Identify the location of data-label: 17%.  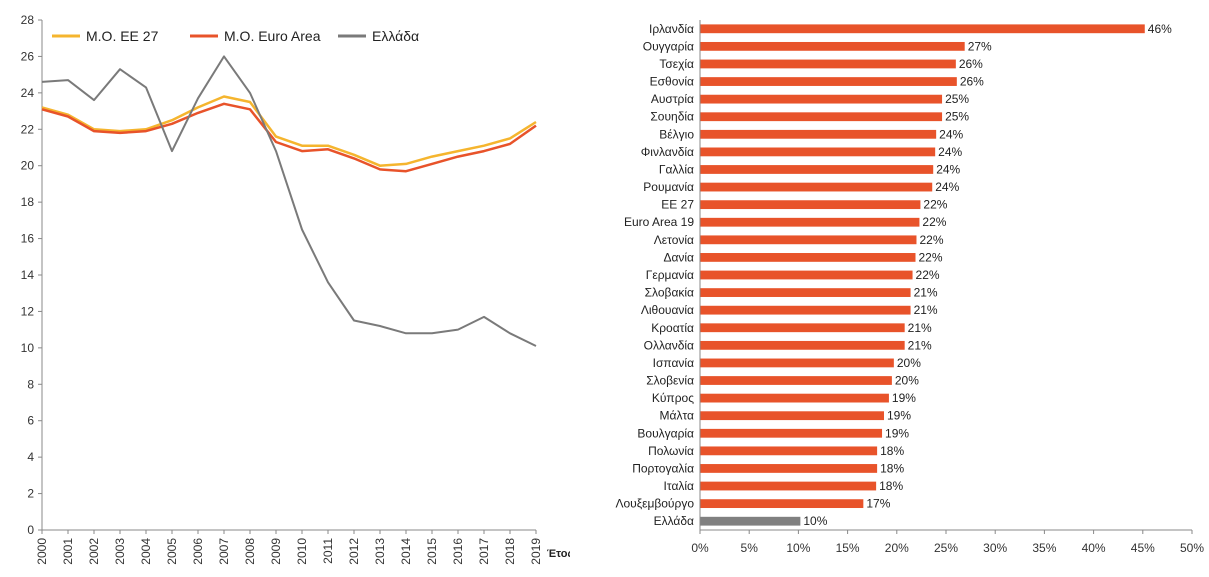
(878, 504).